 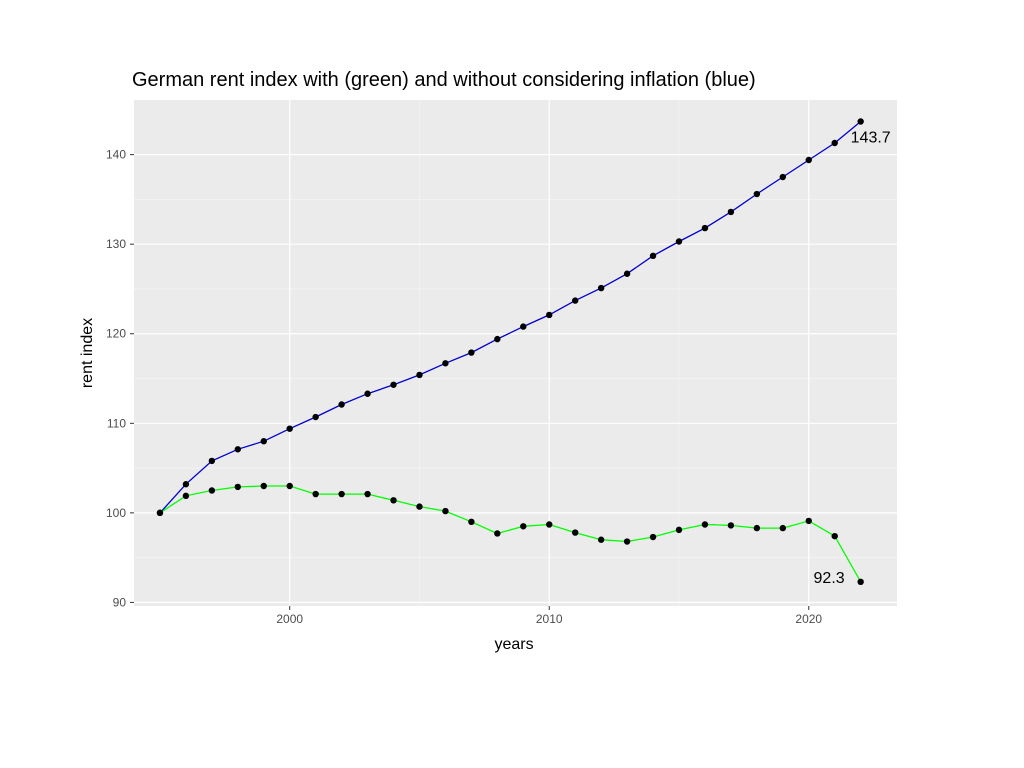 I want to click on y-tick-label: 90, so click(x=120, y=602).